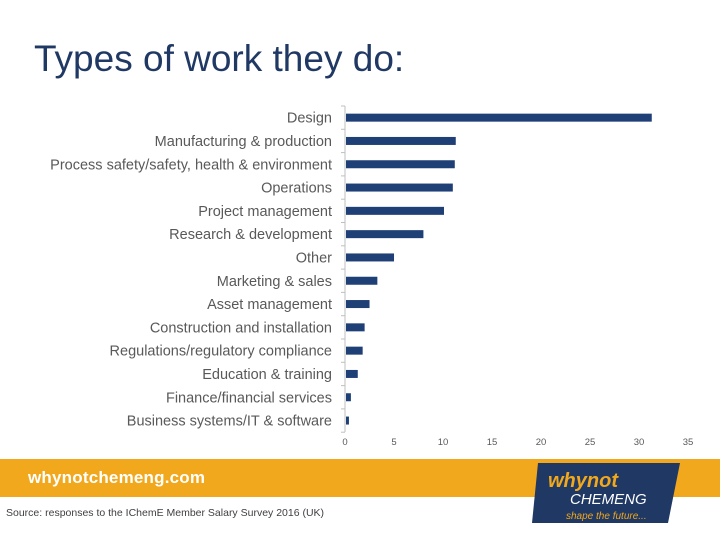 This screenshot has height=540, width=720. What do you see at coordinates (249, 398) in the screenshot?
I see `category-label: Finance/financial services` at bounding box center [249, 398].